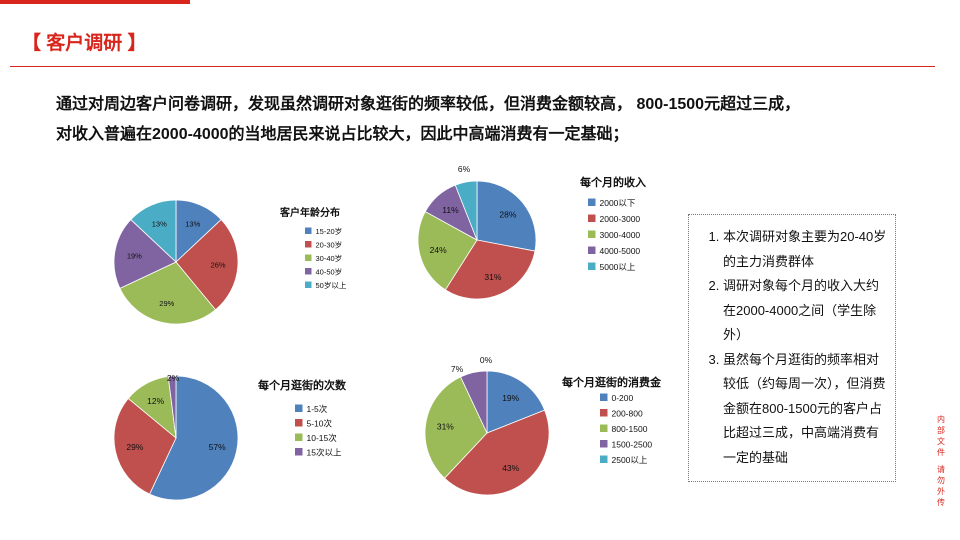 Image resolution: width=960 pixels, height=540 pixels. What do you see at coordinates (618, 267) in the screenshot?
I see `legend-label: 5000以上` at bounding box center [618, 267].